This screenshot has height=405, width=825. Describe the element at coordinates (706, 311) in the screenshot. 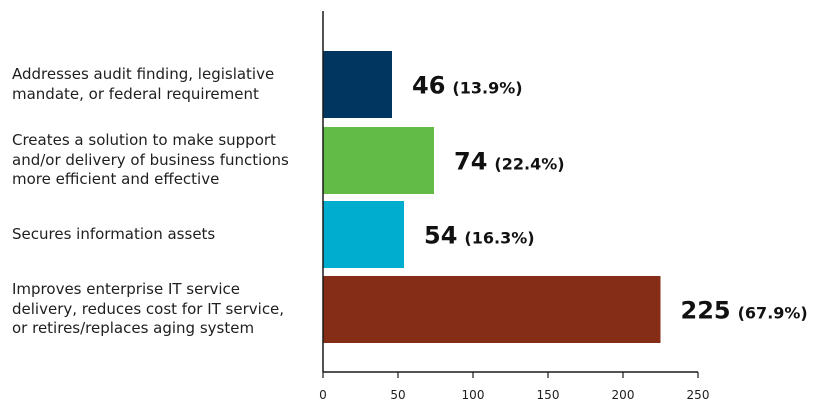

I see `data-label-value: 225` at that location.